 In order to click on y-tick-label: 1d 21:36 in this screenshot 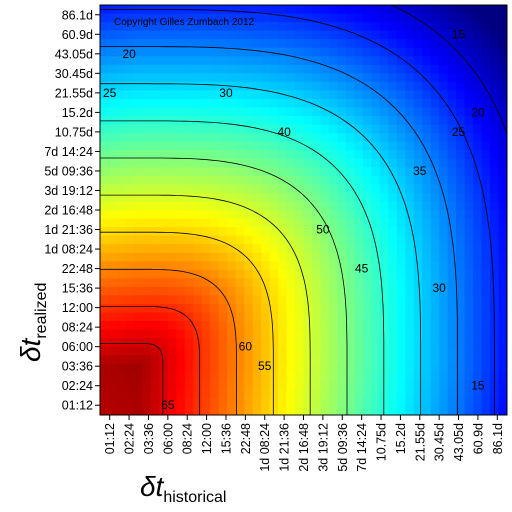, I will do `click(68, 230)`.